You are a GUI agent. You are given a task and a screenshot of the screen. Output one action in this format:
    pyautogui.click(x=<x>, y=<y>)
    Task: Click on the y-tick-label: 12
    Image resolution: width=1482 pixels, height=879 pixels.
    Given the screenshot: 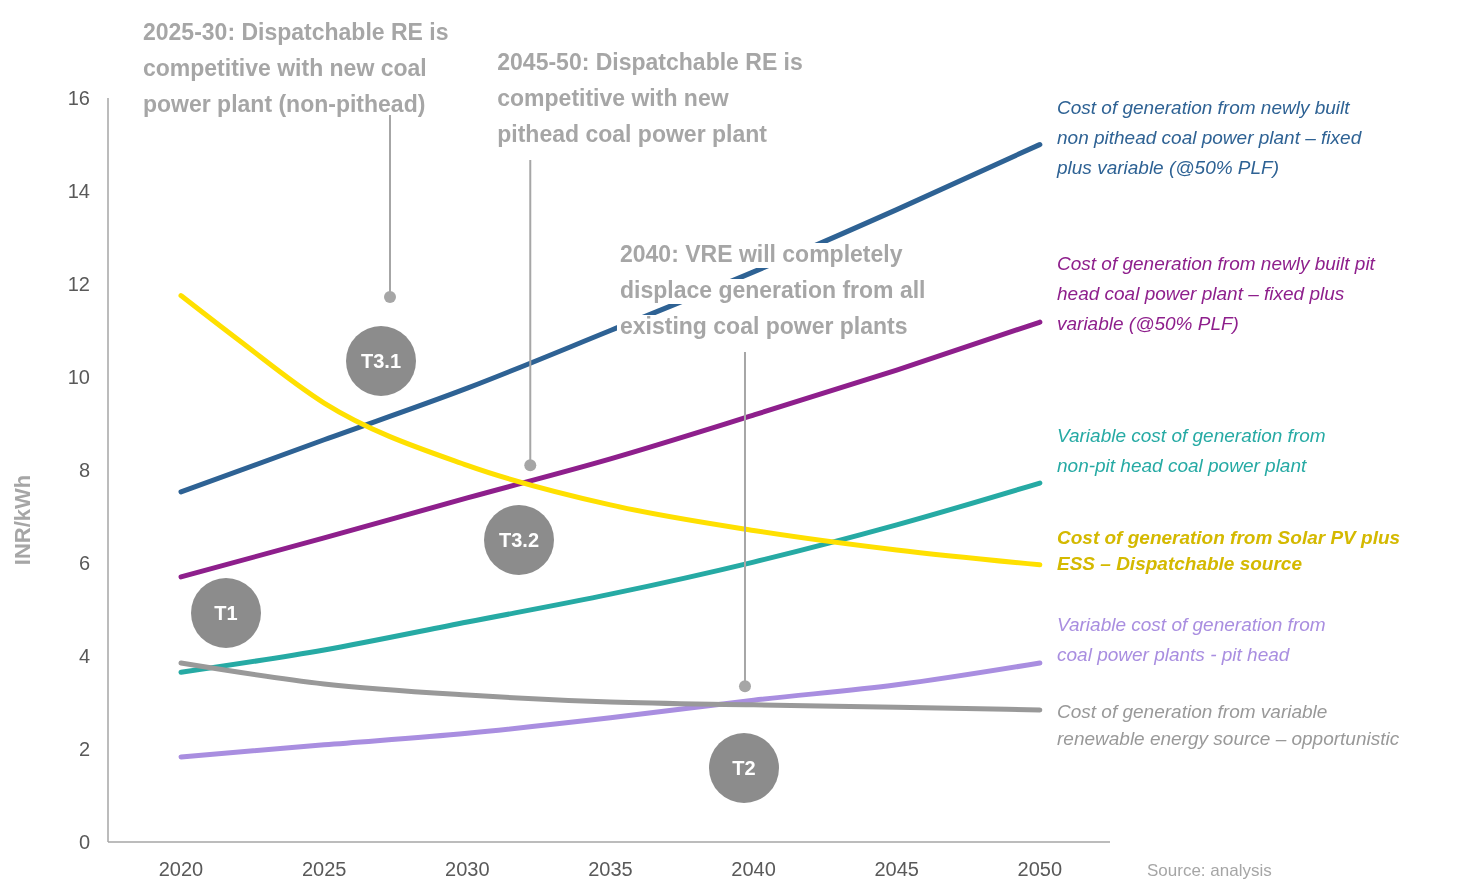 What is the action you would take?
    pyautogui.click(x=78, y=284)
    